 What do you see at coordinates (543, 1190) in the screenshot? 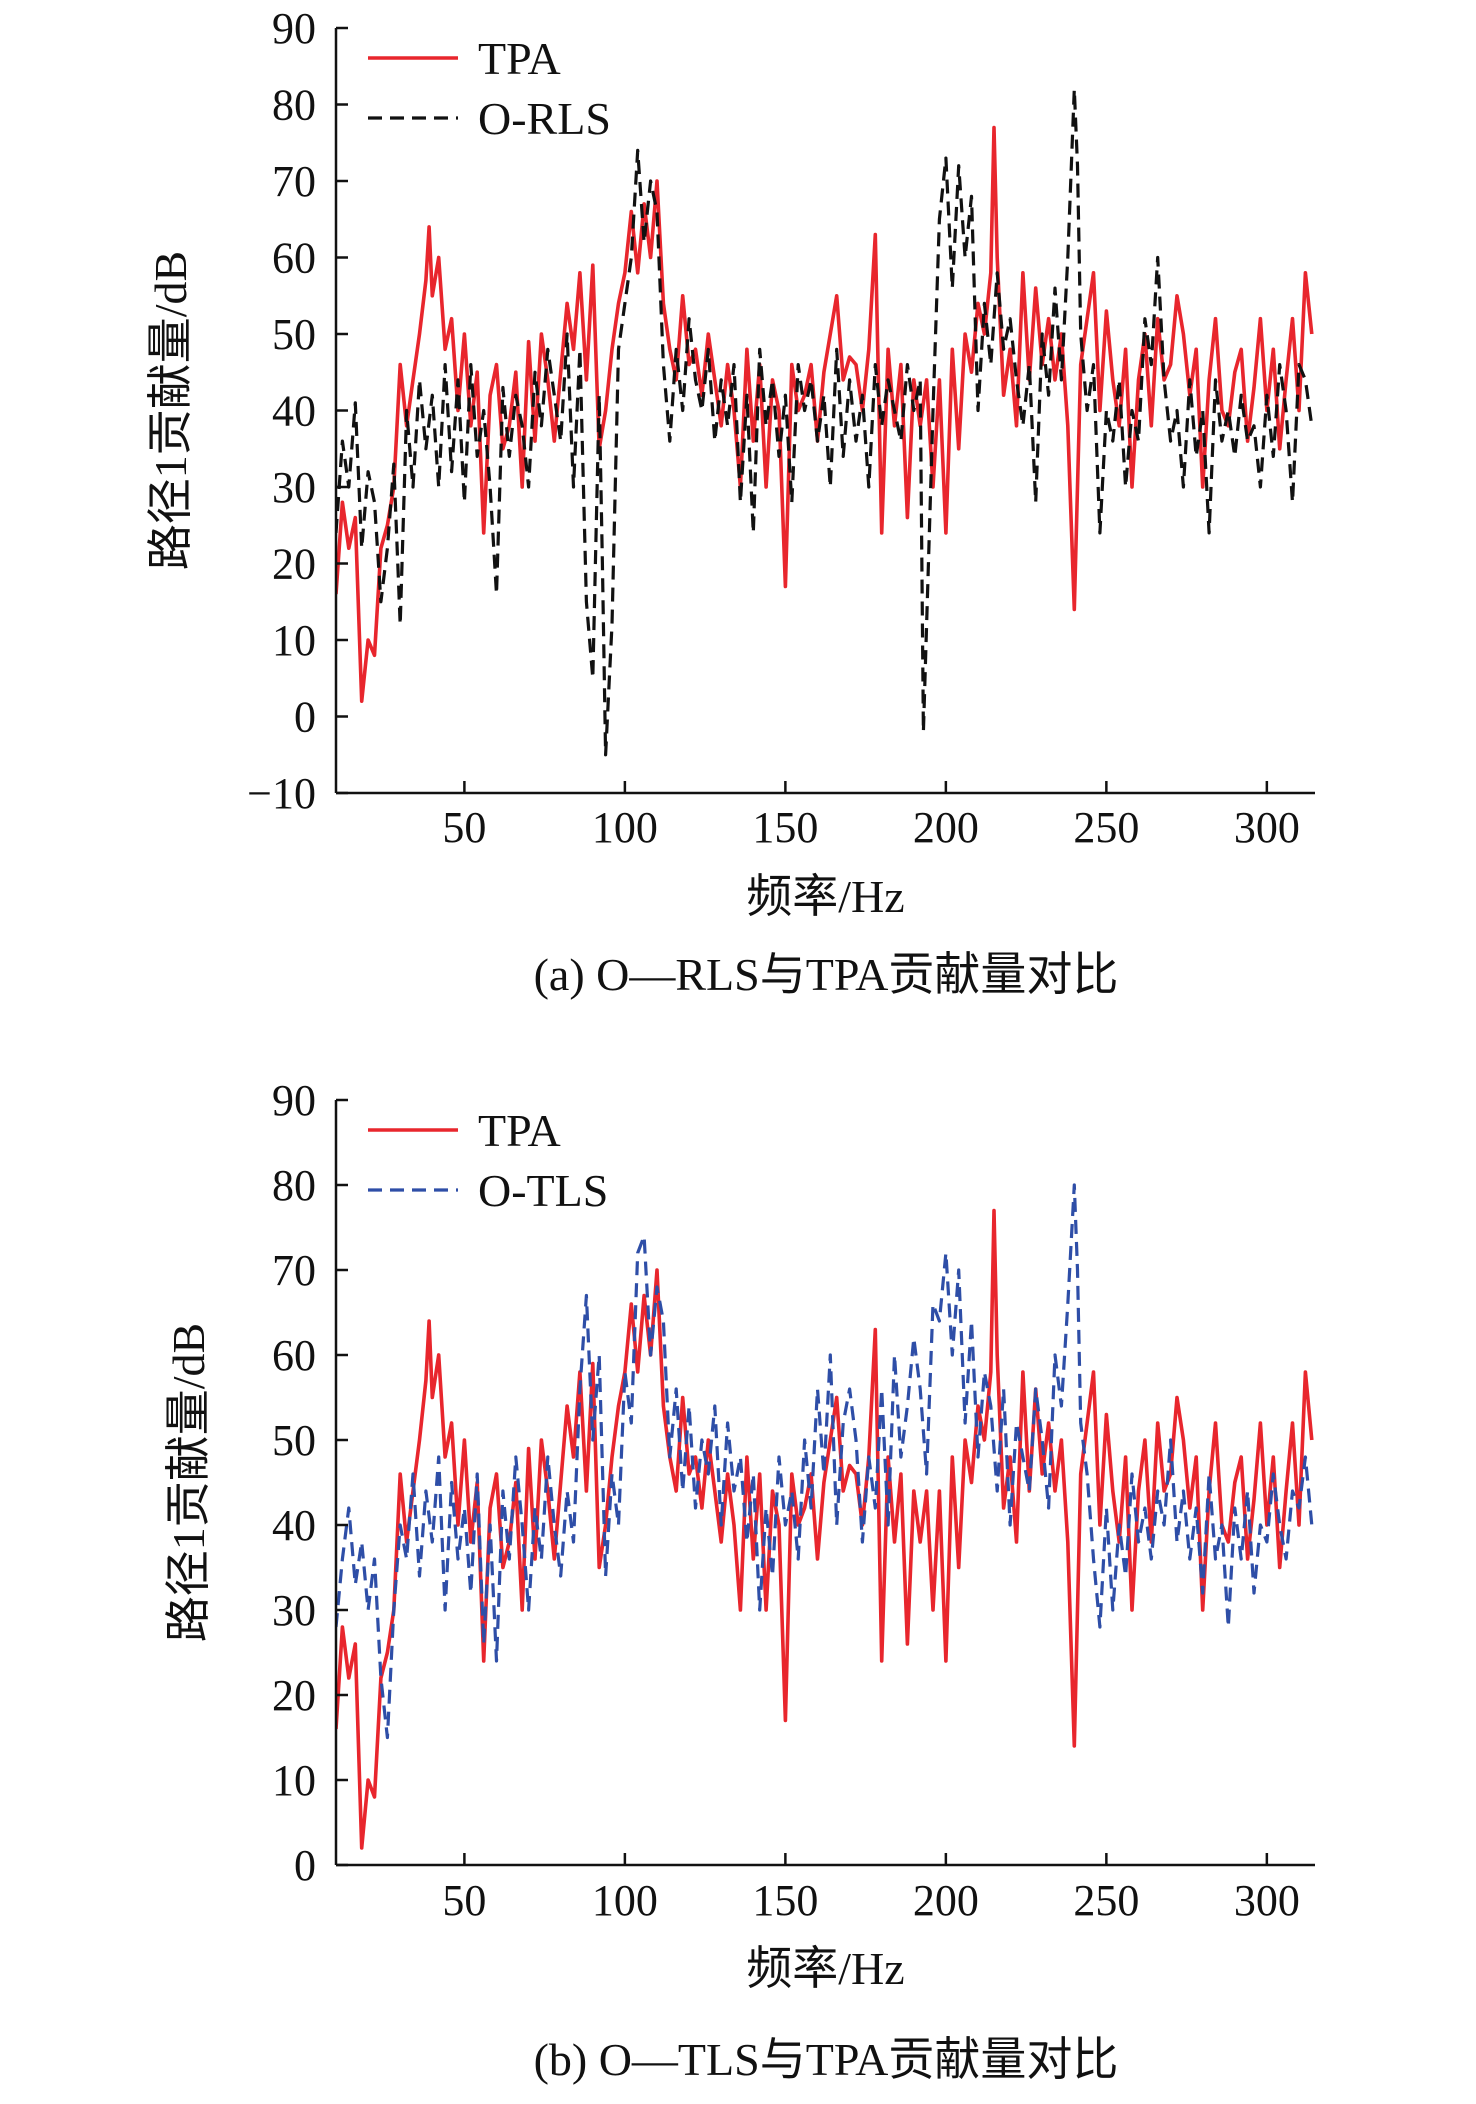
I see `legend-label-o-tls: O-TLS` at bounding box center [543, 1190].